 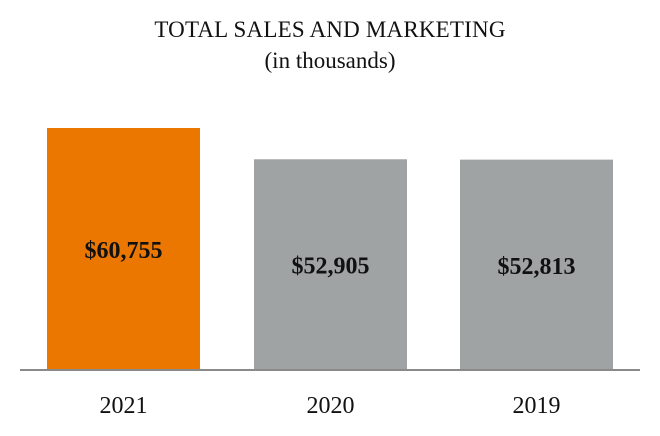 I want to click on data-label-2021: $60,755, so click(x=124, y=251).